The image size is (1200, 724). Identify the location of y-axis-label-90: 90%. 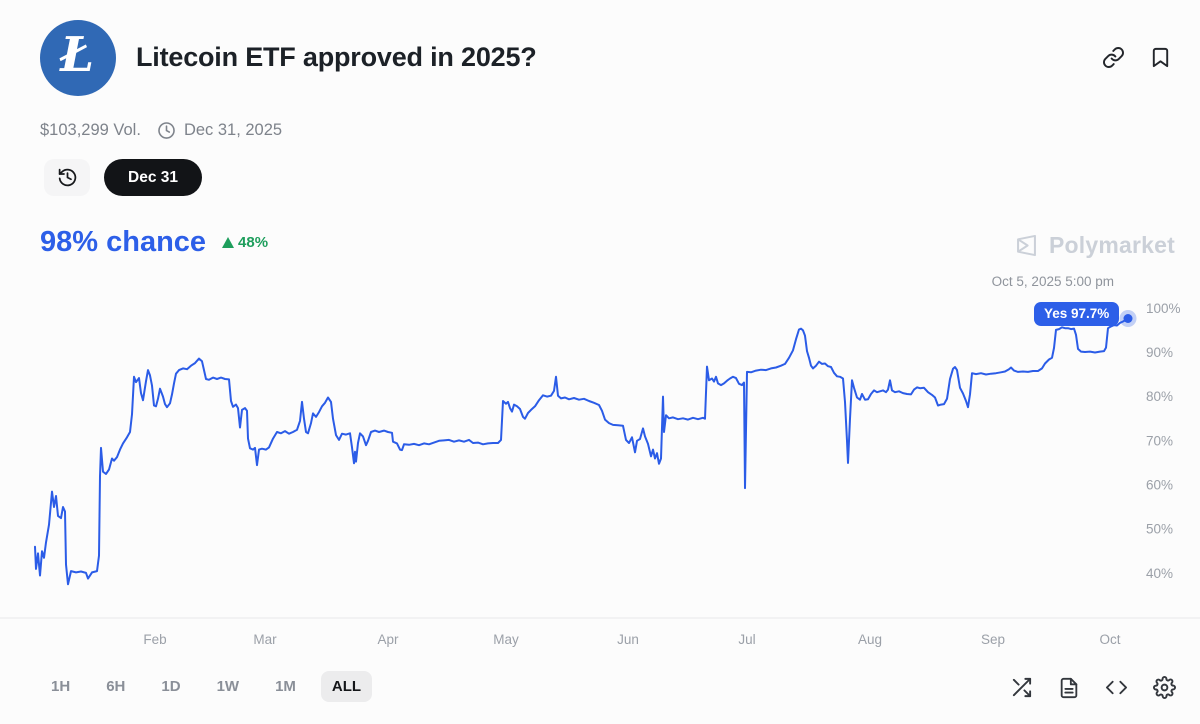
(1159, 352).